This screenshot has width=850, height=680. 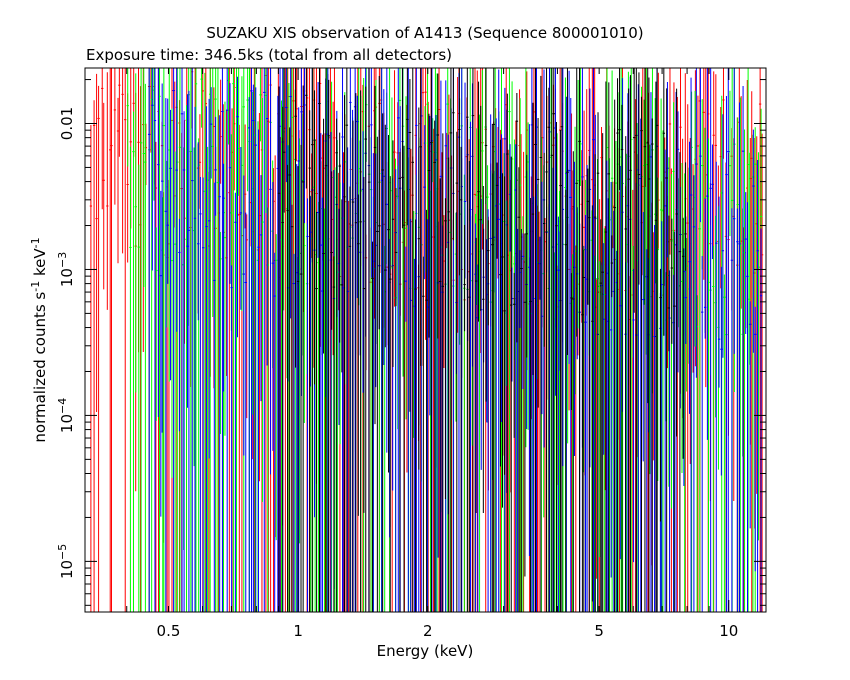 I want to click on x-tick-label: 5, so click(x=599, y=631).